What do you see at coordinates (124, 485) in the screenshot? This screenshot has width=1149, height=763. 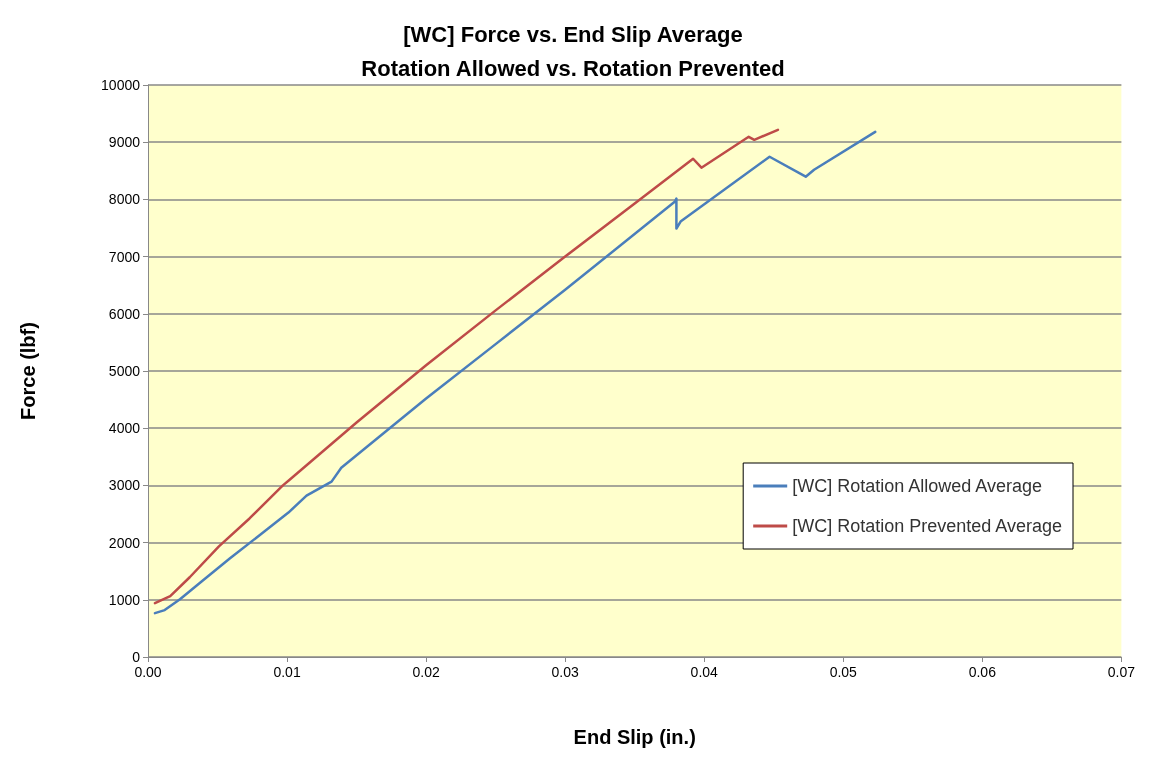 I see `y-tick-label: 3000` at bounding box center [124, 485].